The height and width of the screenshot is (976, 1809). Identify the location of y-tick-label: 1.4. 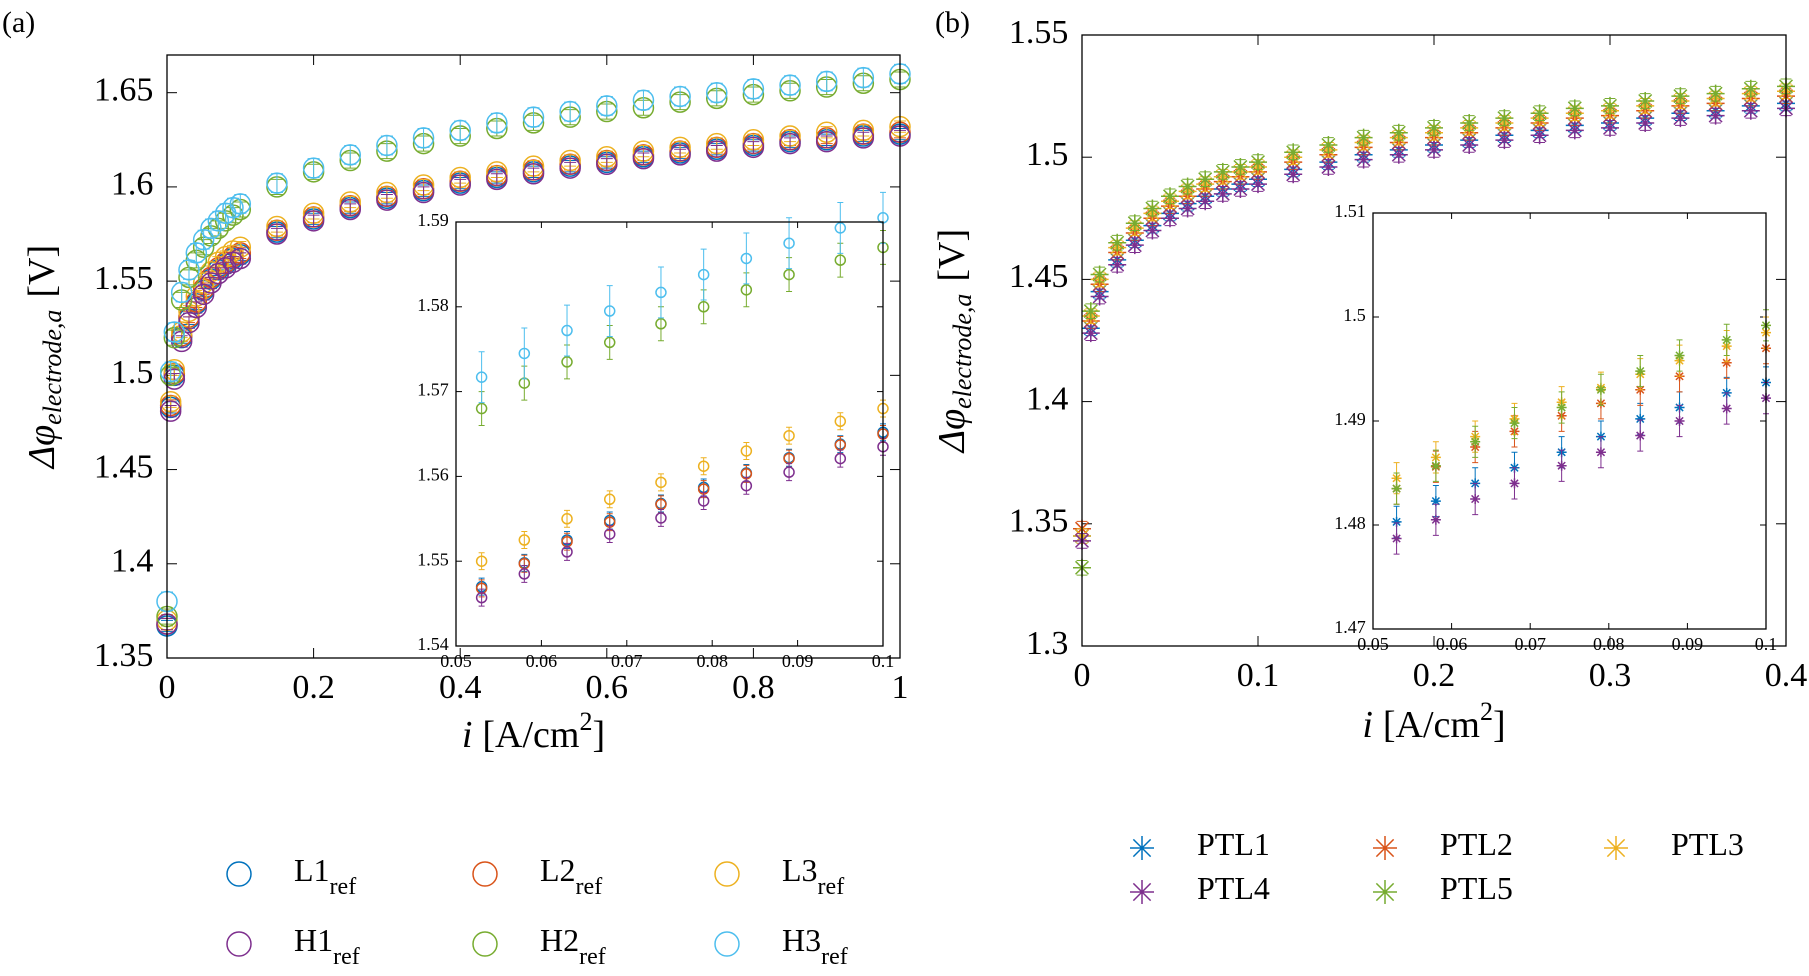
(132, 561).